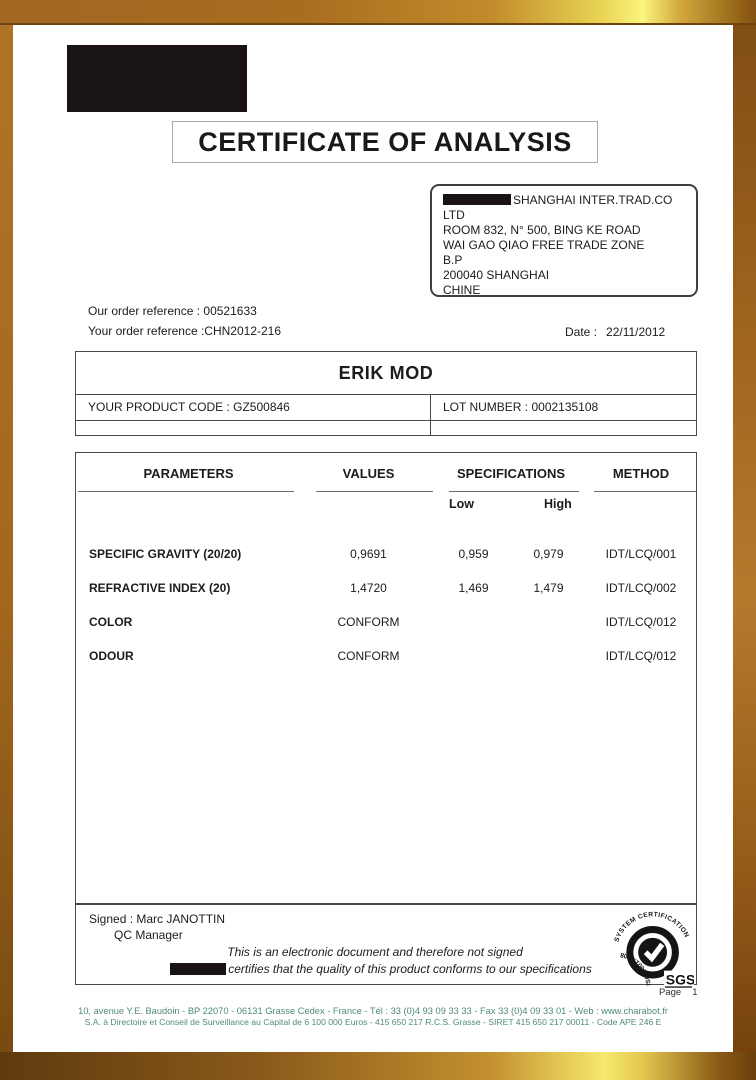  I want to click on your-order-reference-value: CHN2012-216, so click(243, 331).